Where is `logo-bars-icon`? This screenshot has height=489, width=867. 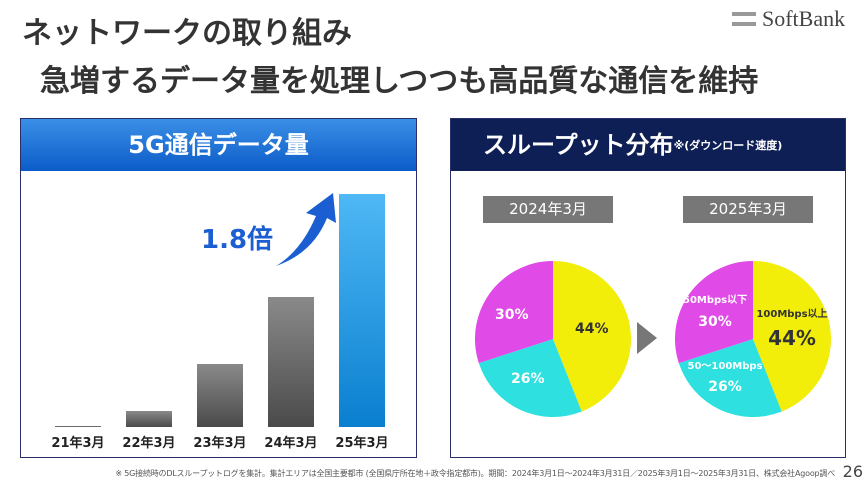 logo-bars-icon is located at coordinates (744, 19).